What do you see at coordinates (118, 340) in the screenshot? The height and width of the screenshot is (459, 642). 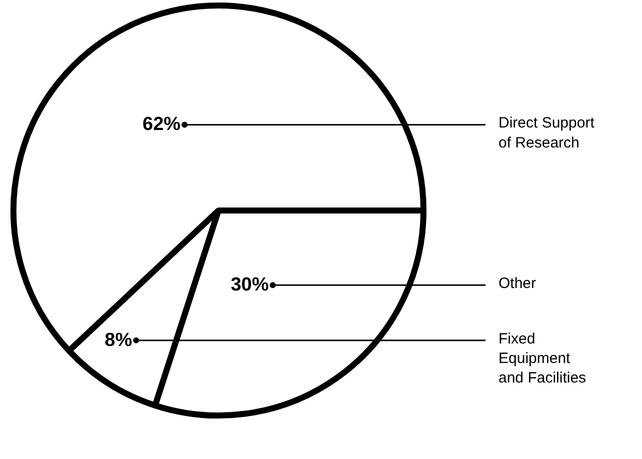 I see `data-label: 8%` at bounding box center [118, 340].